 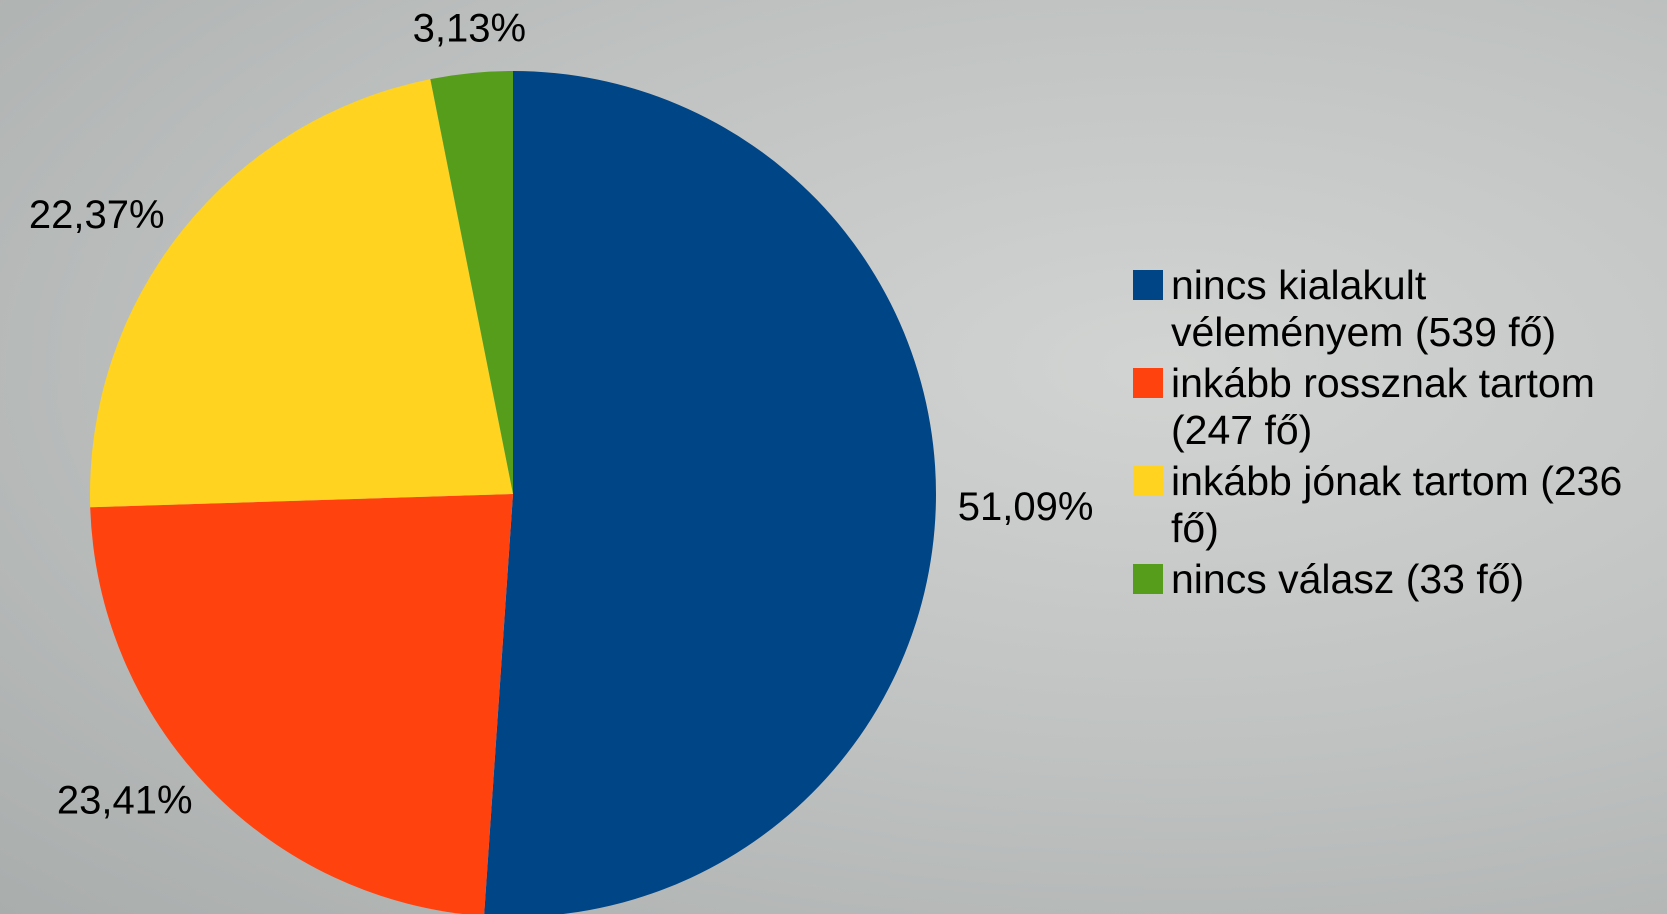 I want to click on legend-label: inkább jónak tartom (236 fő), so click(x=1397, y=504).